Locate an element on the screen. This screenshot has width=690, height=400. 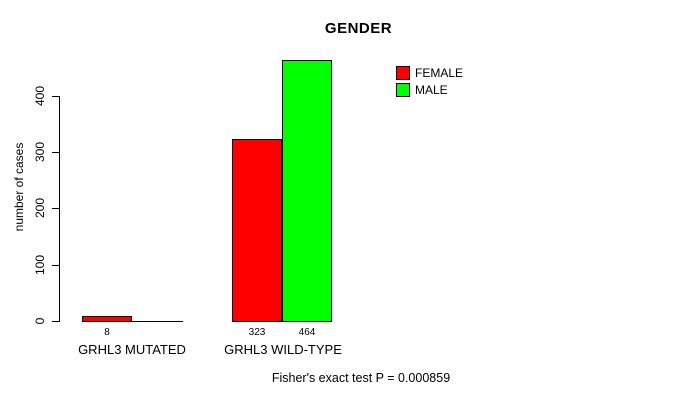
x-category-label-mutated: GRHL3 MUTATED is located at coordinates (132, 349).